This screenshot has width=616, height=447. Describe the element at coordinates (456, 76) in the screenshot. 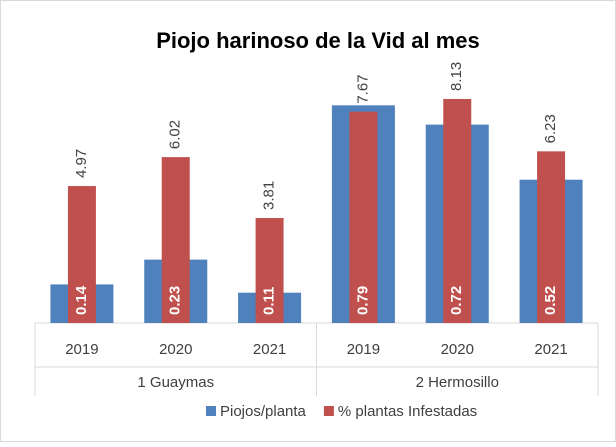

I see `data-label: 8.13` at that location.